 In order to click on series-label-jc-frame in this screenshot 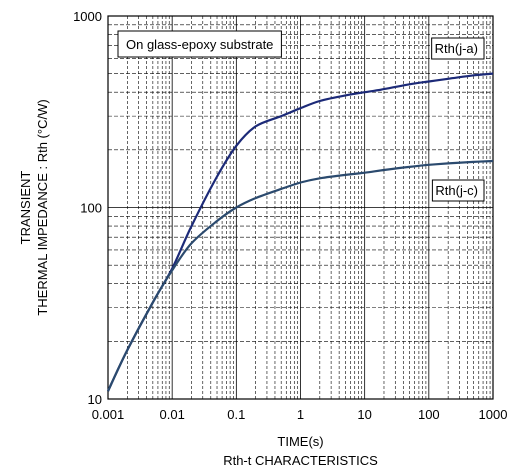, I will do `click(458, 190)`.